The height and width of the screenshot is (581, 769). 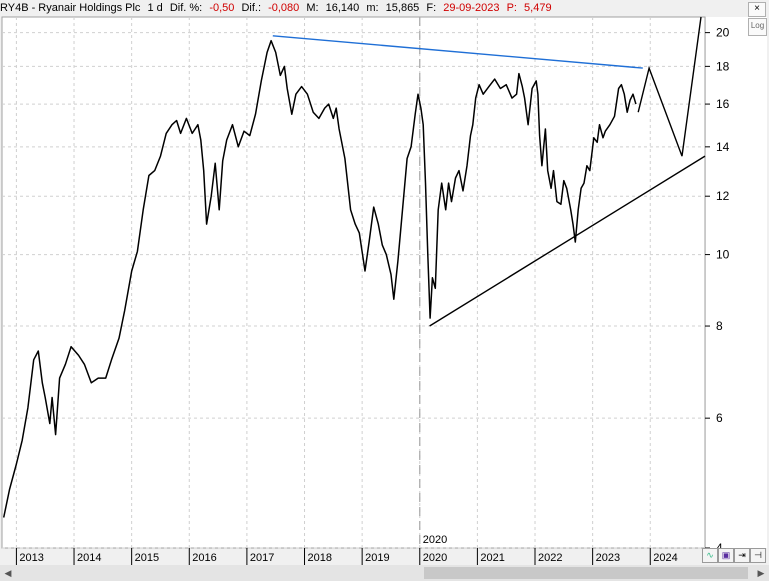 What do you see at coordinates (342, 8) in the screenshot?
I see `max-value: 16,140` at bounding box center [342, 8].